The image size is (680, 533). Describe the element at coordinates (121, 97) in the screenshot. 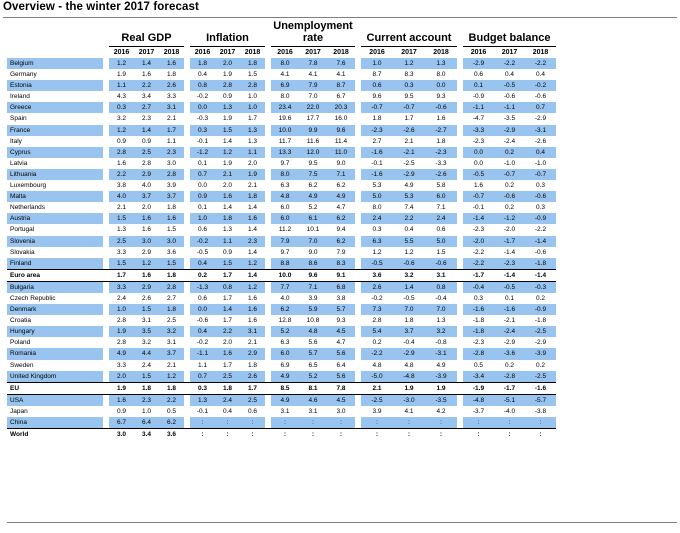

I see `table-cell: 4.3` at that location.